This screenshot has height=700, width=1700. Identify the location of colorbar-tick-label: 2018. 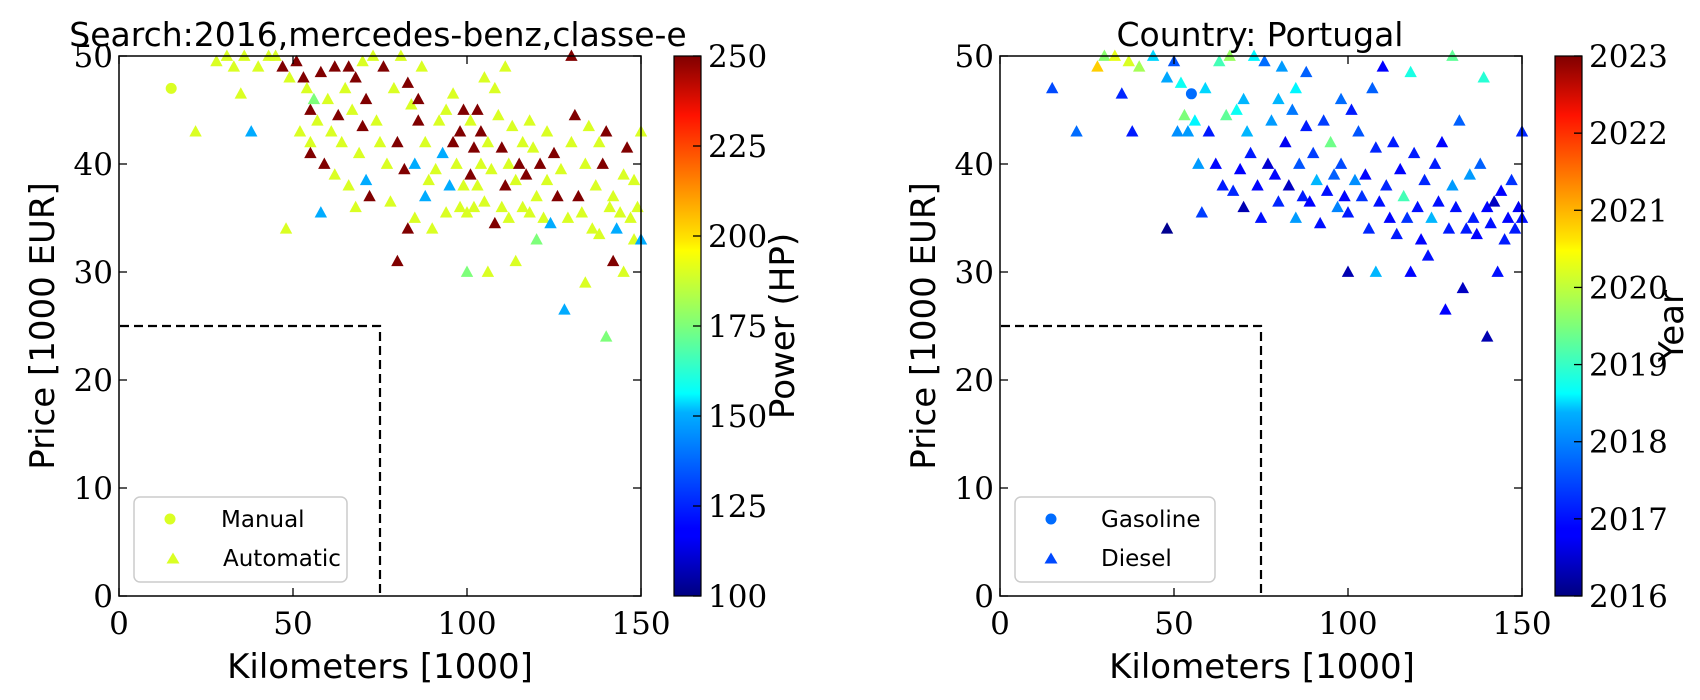
(1628, 443).